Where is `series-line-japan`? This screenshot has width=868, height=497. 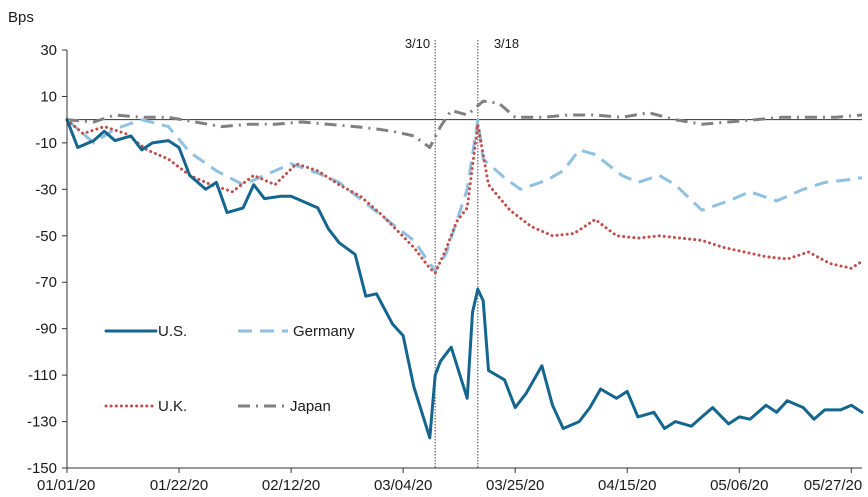 series-line-japan is located at coordinates (464, 124).